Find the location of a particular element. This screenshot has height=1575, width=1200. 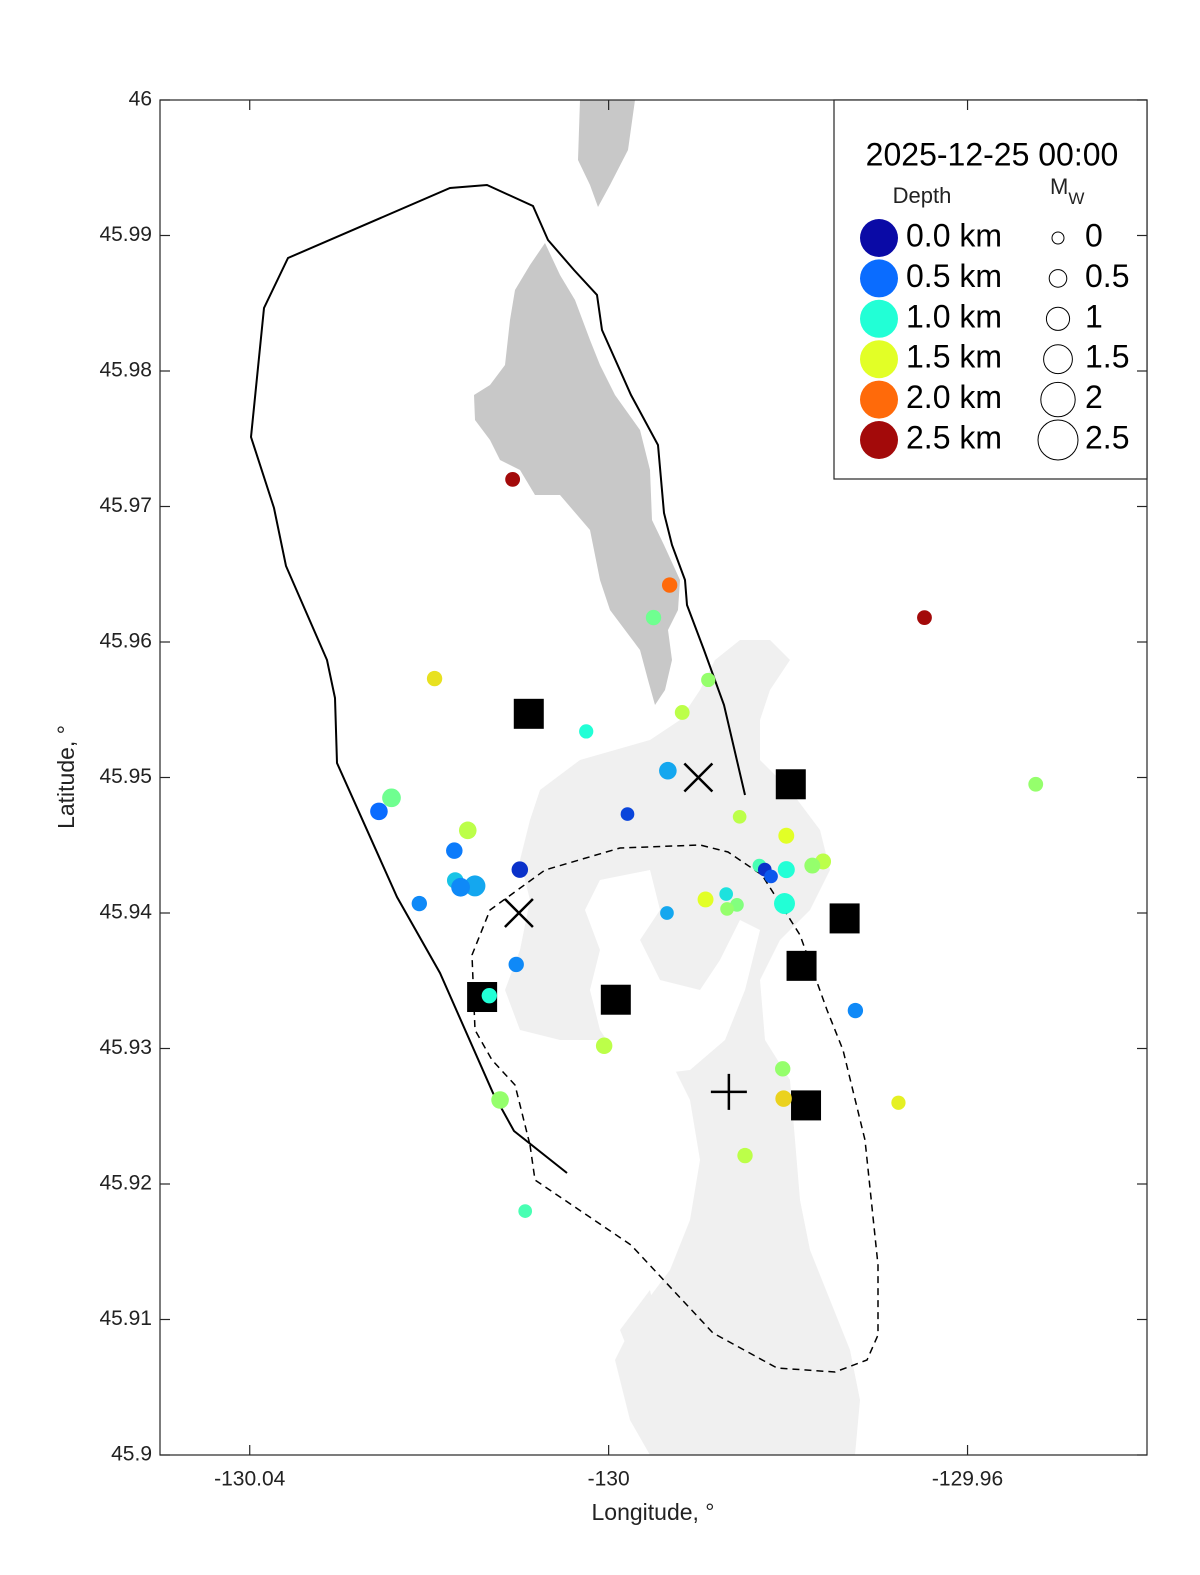

depth-legend-label: 0.5 km is located at coordinates (954, 276).